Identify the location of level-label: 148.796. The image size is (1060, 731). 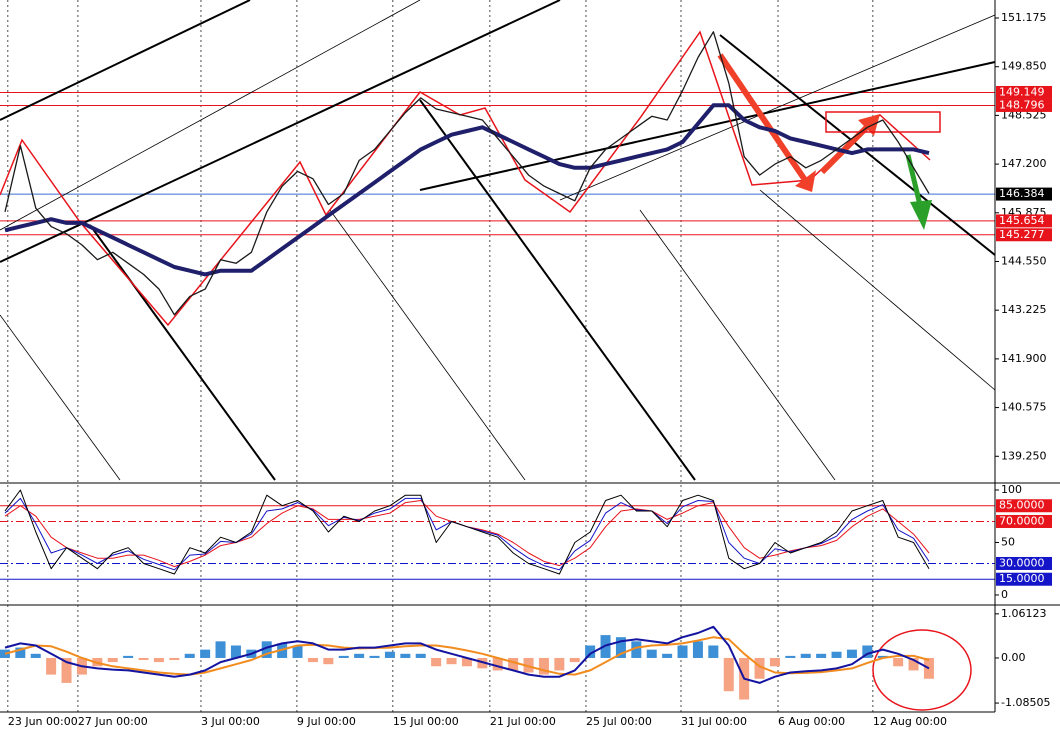
(1022, 104).